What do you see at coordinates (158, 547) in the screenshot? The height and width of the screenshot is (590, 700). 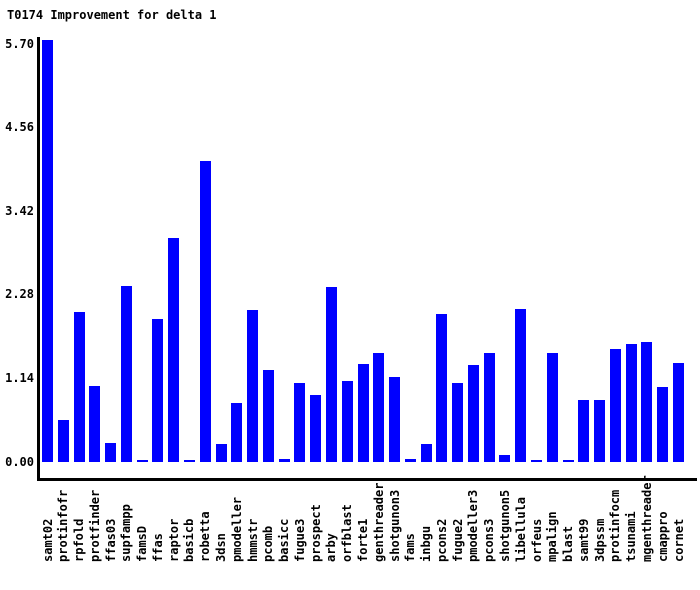 I see `x-category-label: ffas` at bounding box center [158, 547].